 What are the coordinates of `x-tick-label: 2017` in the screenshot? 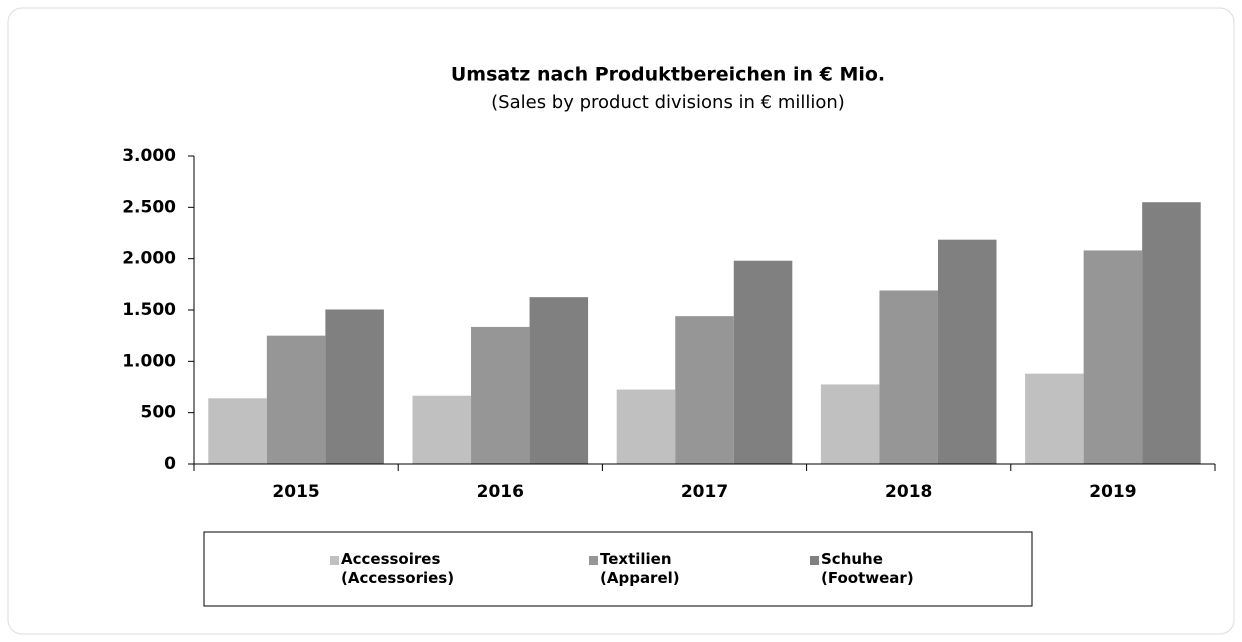 It's located at (704, 492).